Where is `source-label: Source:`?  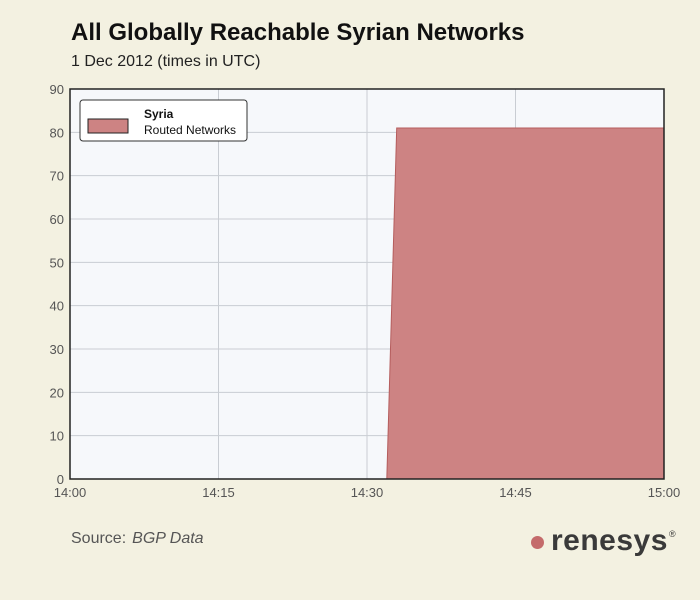 source-label: Source: is located at coordinates (99, 538).